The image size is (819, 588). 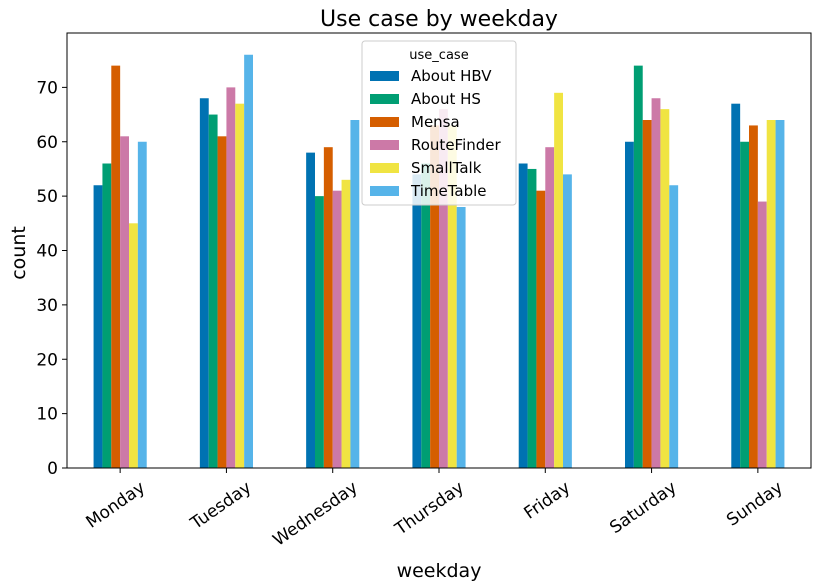 I want to click on bar-routefinder-tuesday, so click(x=231, y=278).